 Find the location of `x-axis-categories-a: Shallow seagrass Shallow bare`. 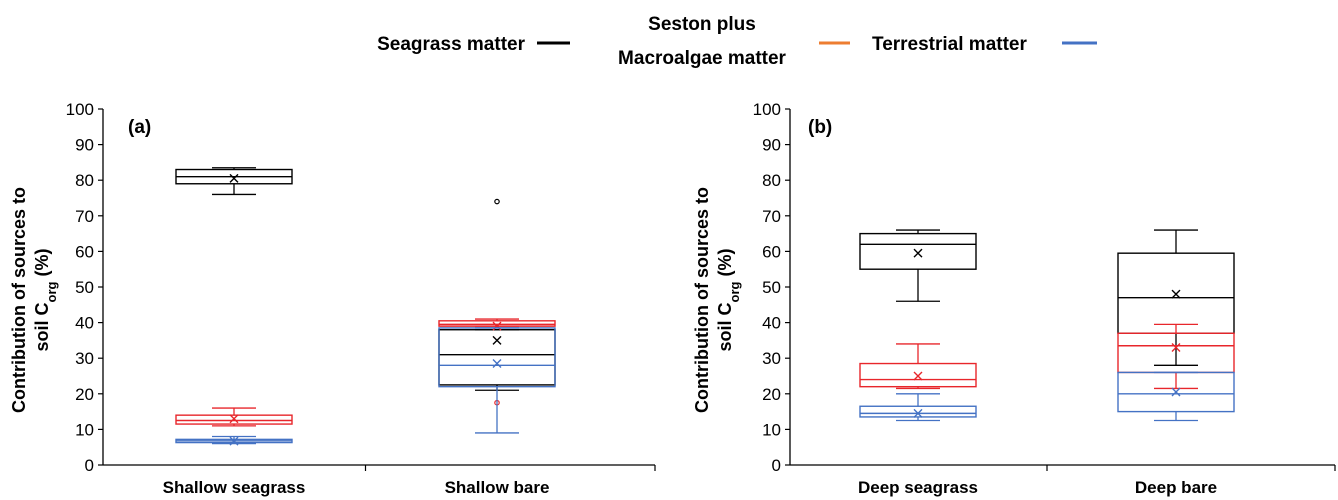

x-axis-categories-a: Shallow seagrass Shallow bare is located at coordinates (409, 481).